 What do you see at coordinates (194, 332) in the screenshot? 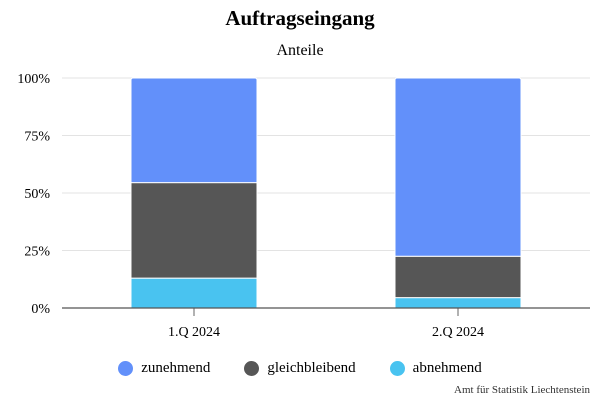
I see `x-tick-label: 1.Q 2024` at bounding box center [194, 332].